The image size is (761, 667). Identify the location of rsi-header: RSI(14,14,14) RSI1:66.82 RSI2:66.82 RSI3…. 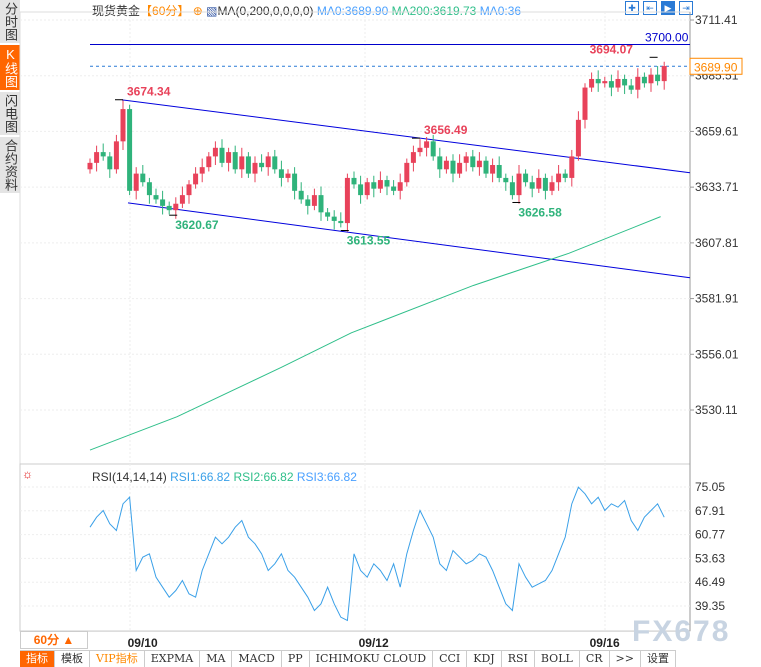
(224, 477).